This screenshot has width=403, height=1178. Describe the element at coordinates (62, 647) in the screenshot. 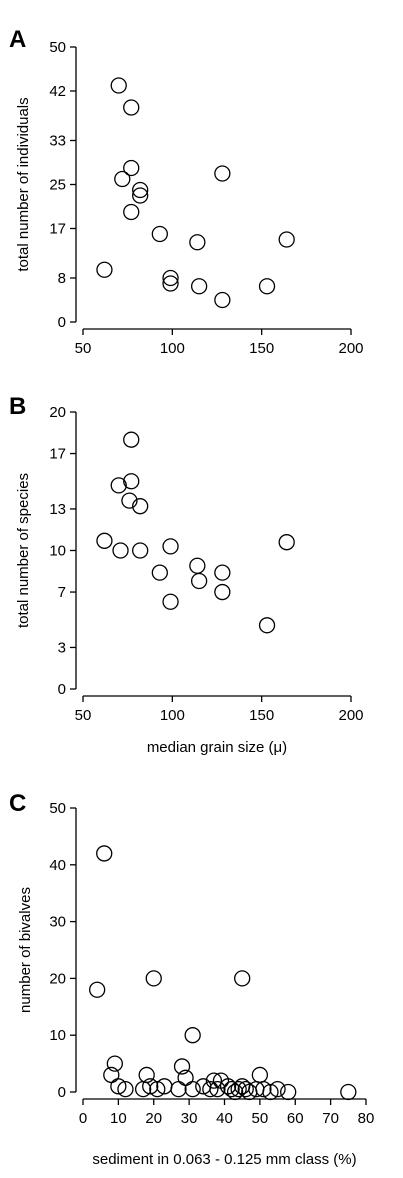

I see `y-tick-label: 3` at that location.